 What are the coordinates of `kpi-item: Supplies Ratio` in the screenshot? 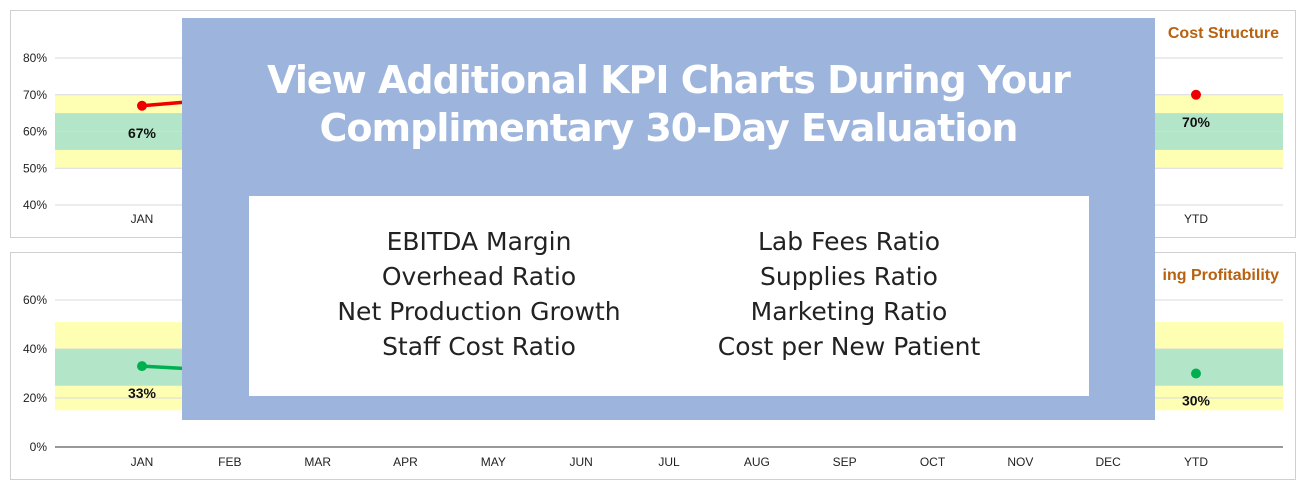 It's located at (849, 276).